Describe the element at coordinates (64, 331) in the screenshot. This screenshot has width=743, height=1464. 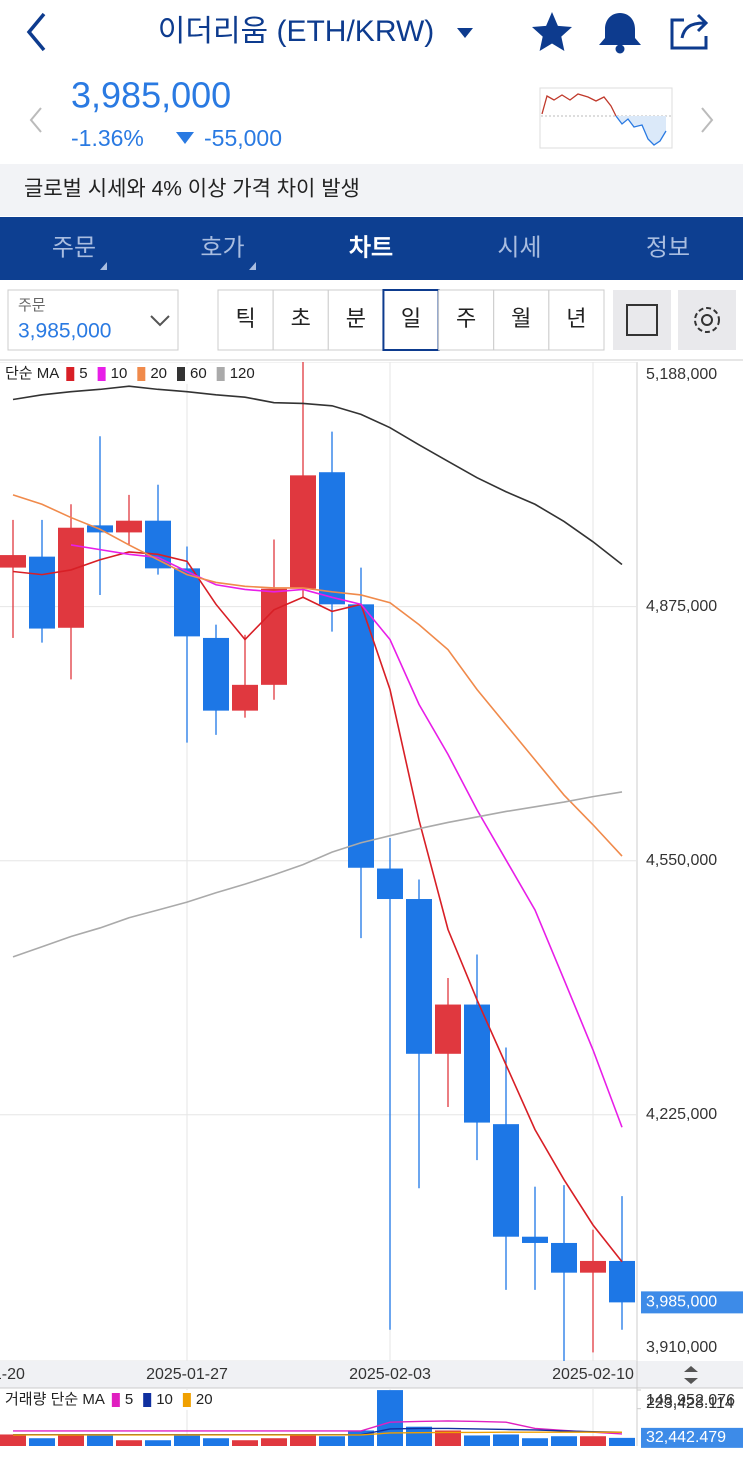
I see `order-value: 3,985,000` at that location.